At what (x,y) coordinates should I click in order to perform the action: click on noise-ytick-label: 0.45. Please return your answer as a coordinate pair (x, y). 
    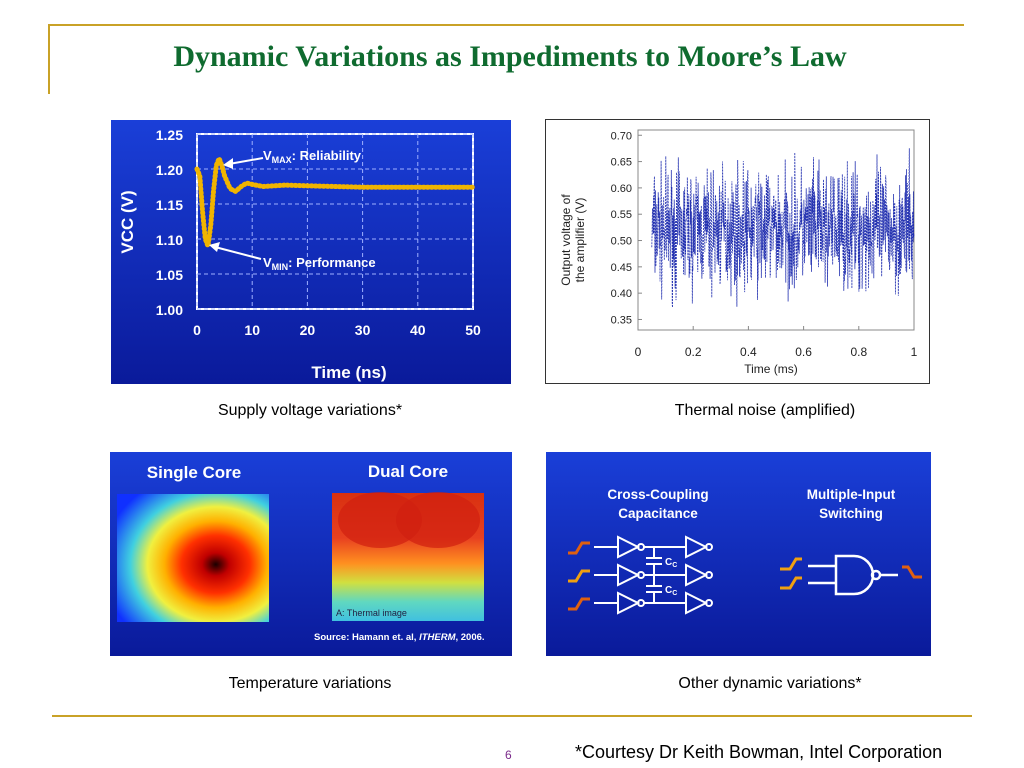
    Looking at the image, I should click on (621, 268).